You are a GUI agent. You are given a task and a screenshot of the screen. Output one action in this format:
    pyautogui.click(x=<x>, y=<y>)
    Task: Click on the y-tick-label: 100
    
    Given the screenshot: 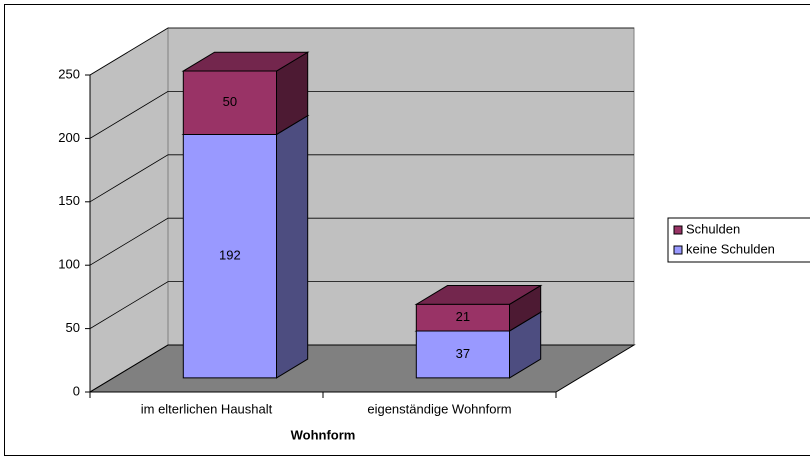 What is the action you would take?
    pyautogui.click(x=69, y=264)
    